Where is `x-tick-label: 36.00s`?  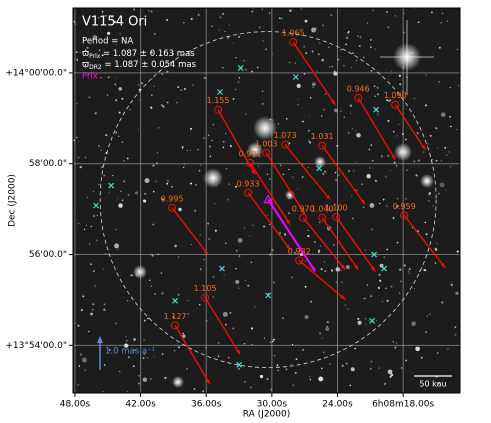 x-tick-label: 36.00s is located at coordinates (206, 405).